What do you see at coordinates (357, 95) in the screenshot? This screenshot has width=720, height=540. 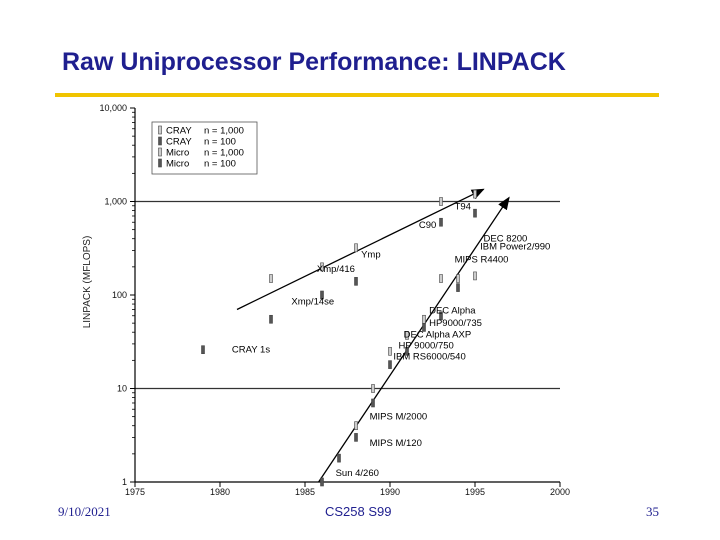 I see `title-underline` at bounding box center [357, 95].